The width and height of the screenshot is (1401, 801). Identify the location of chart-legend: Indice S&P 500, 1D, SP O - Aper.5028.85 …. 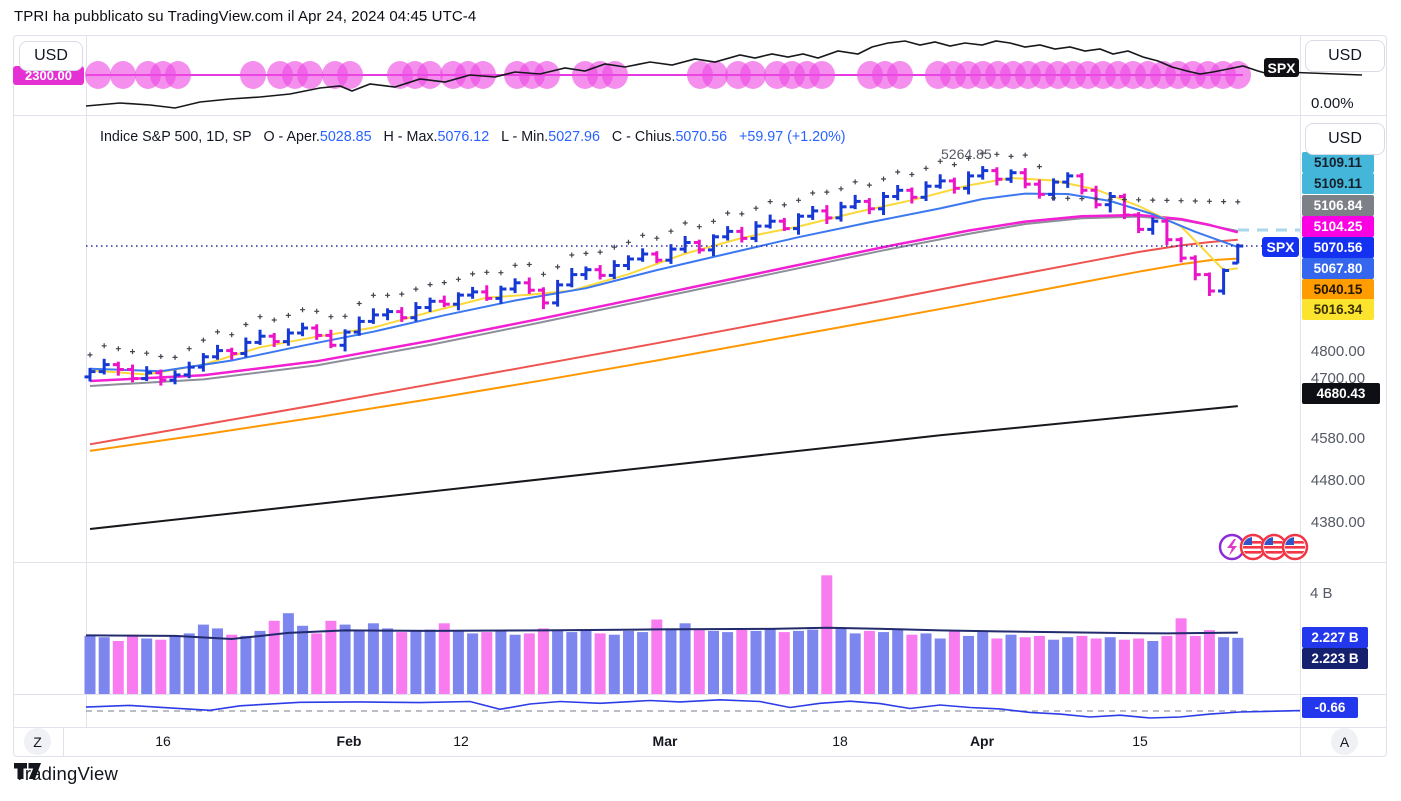
(473, 137).